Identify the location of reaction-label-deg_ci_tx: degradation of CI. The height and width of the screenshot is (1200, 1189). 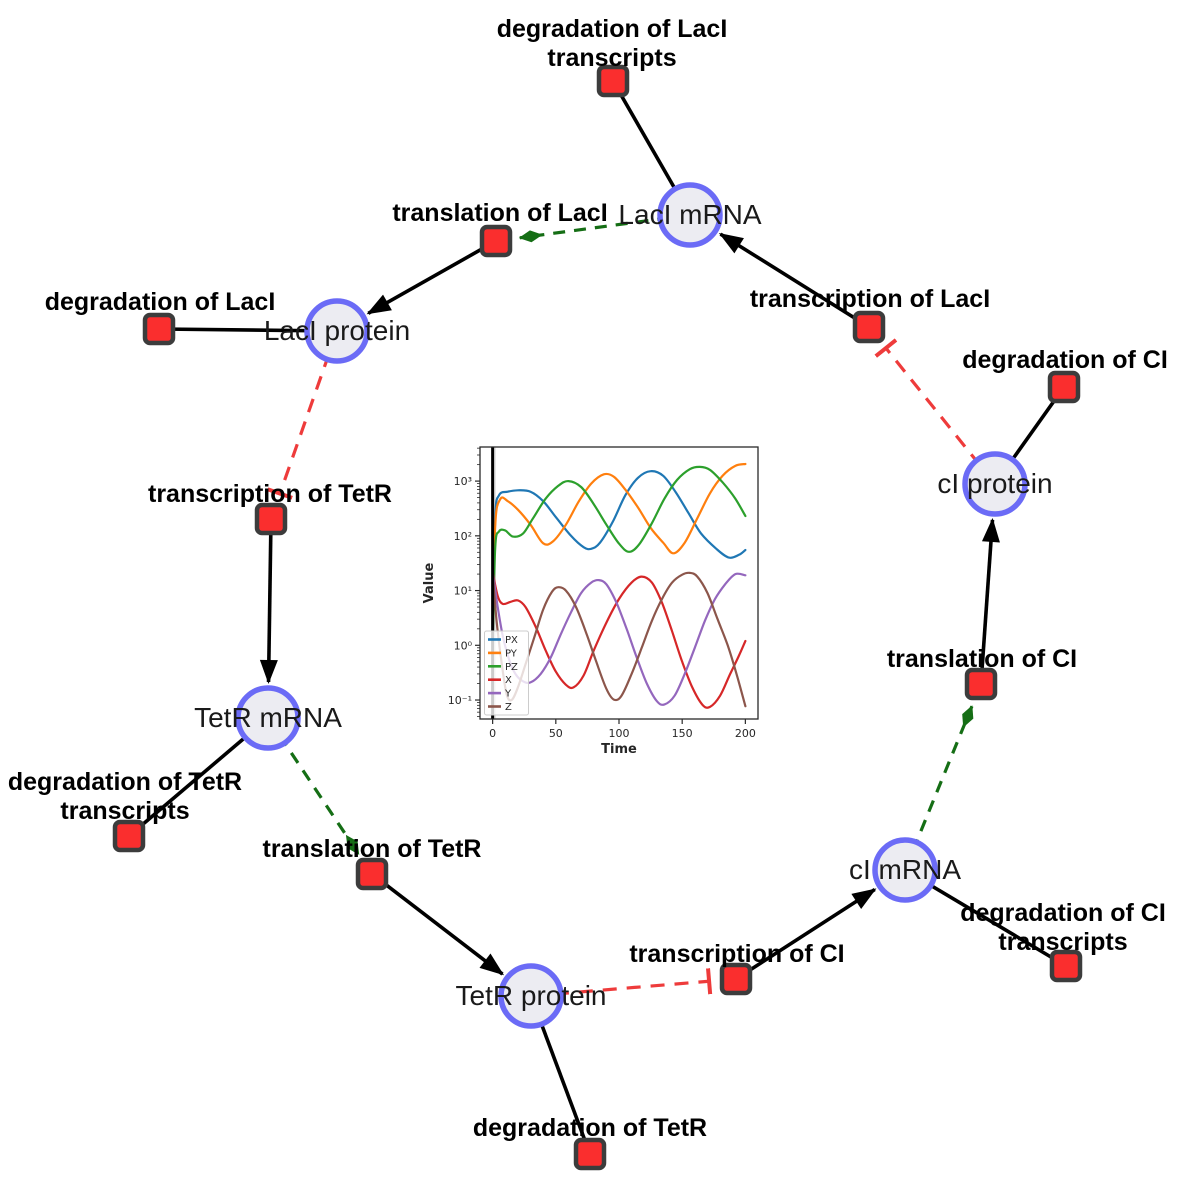
(1063, 913).